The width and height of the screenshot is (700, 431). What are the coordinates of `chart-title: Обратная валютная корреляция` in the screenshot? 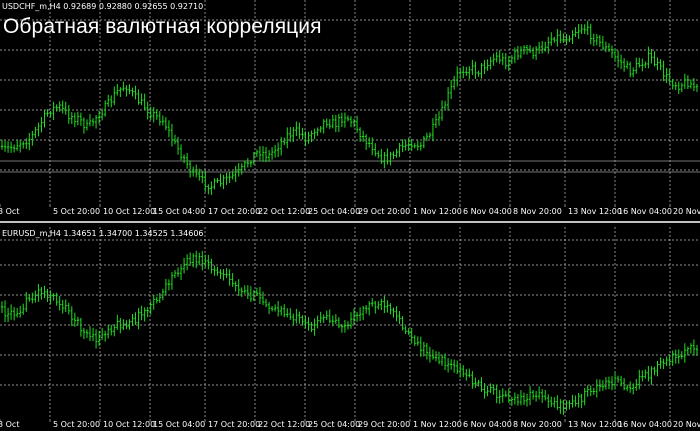 It's located at (162, 26).